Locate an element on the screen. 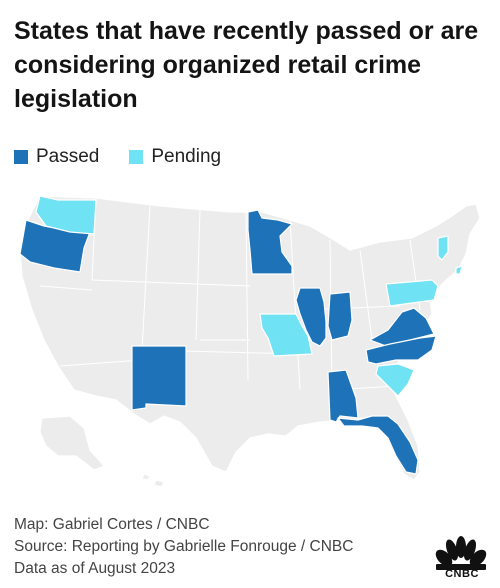 This screenshot has width=500, height=588. state-north-carolina is located at coordinates (401, 350).